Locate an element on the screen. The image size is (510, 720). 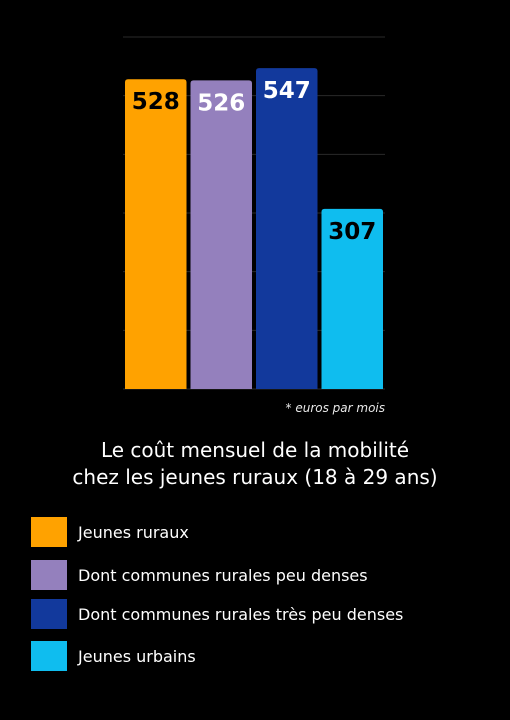
legend-label: Dont communes rurales très peu denses is located at coordinates (241, 614).